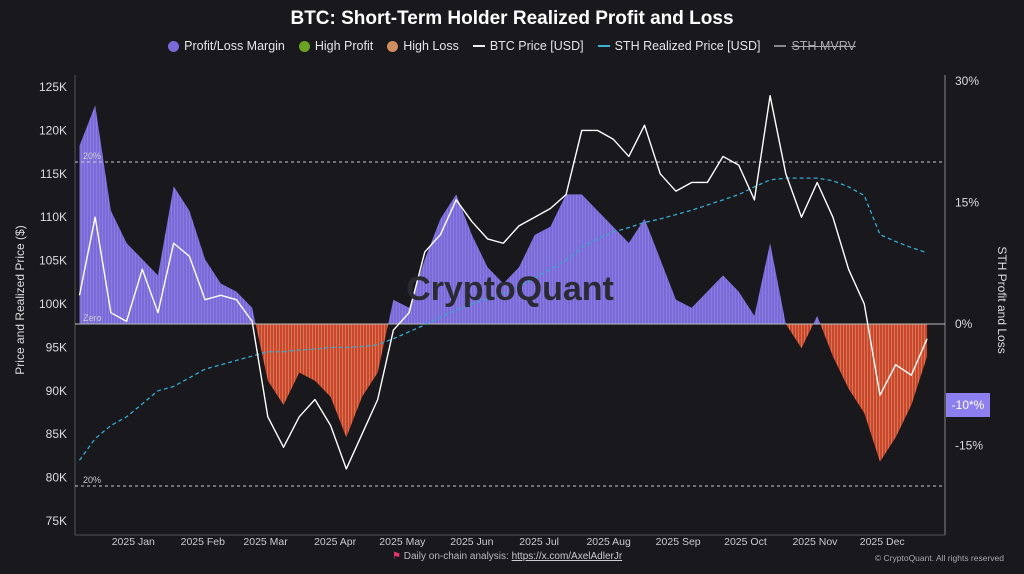 This screenshot has width=1024, height=574. Describe the element at coordinates (53, 304) in the screenshot. I see `y-tick-label: 100K` at that location.